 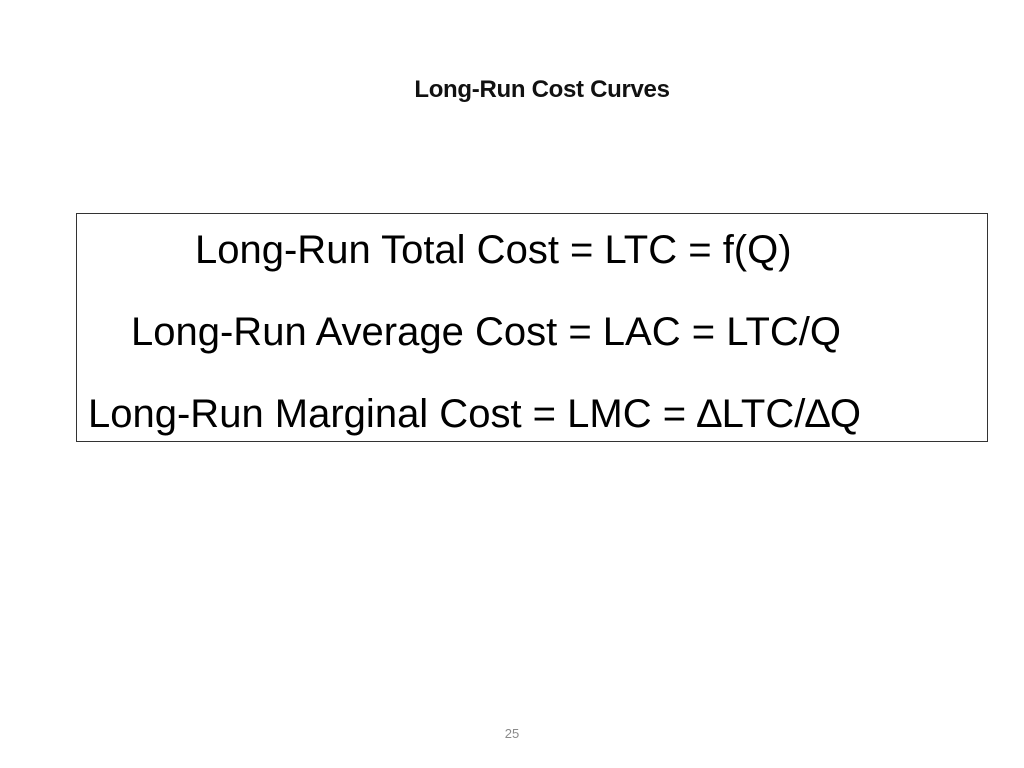 I want to click on page-number: 25, so click(x=512, y=733).